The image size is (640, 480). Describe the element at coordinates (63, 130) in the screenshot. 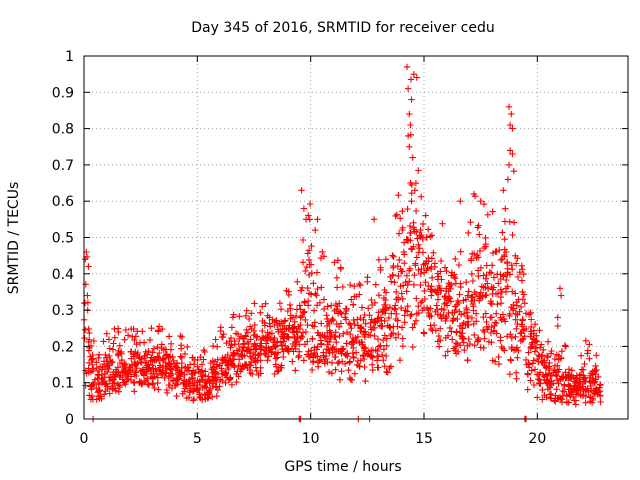

I see `y-tick-label: 0.8` at that location.